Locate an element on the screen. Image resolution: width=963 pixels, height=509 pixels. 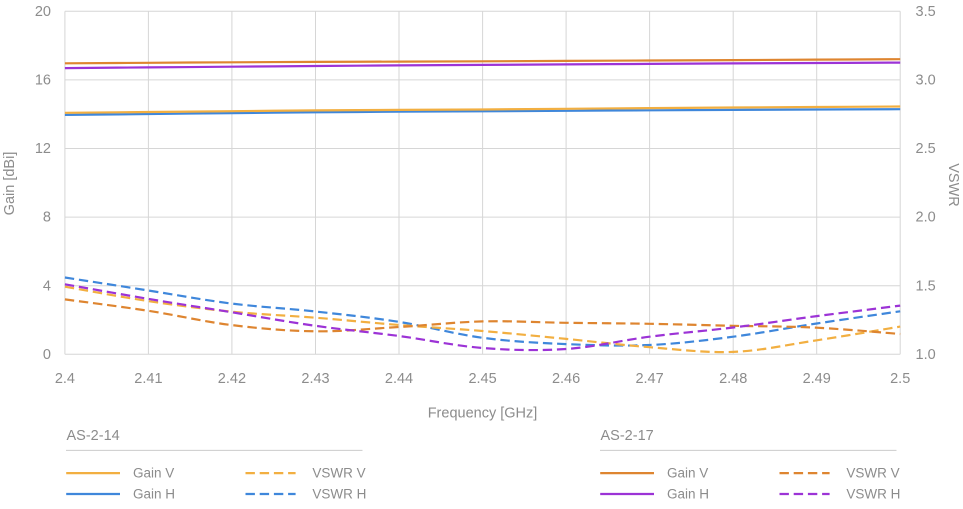
svg-text: 2.45 is located at coordinates (482, 379).